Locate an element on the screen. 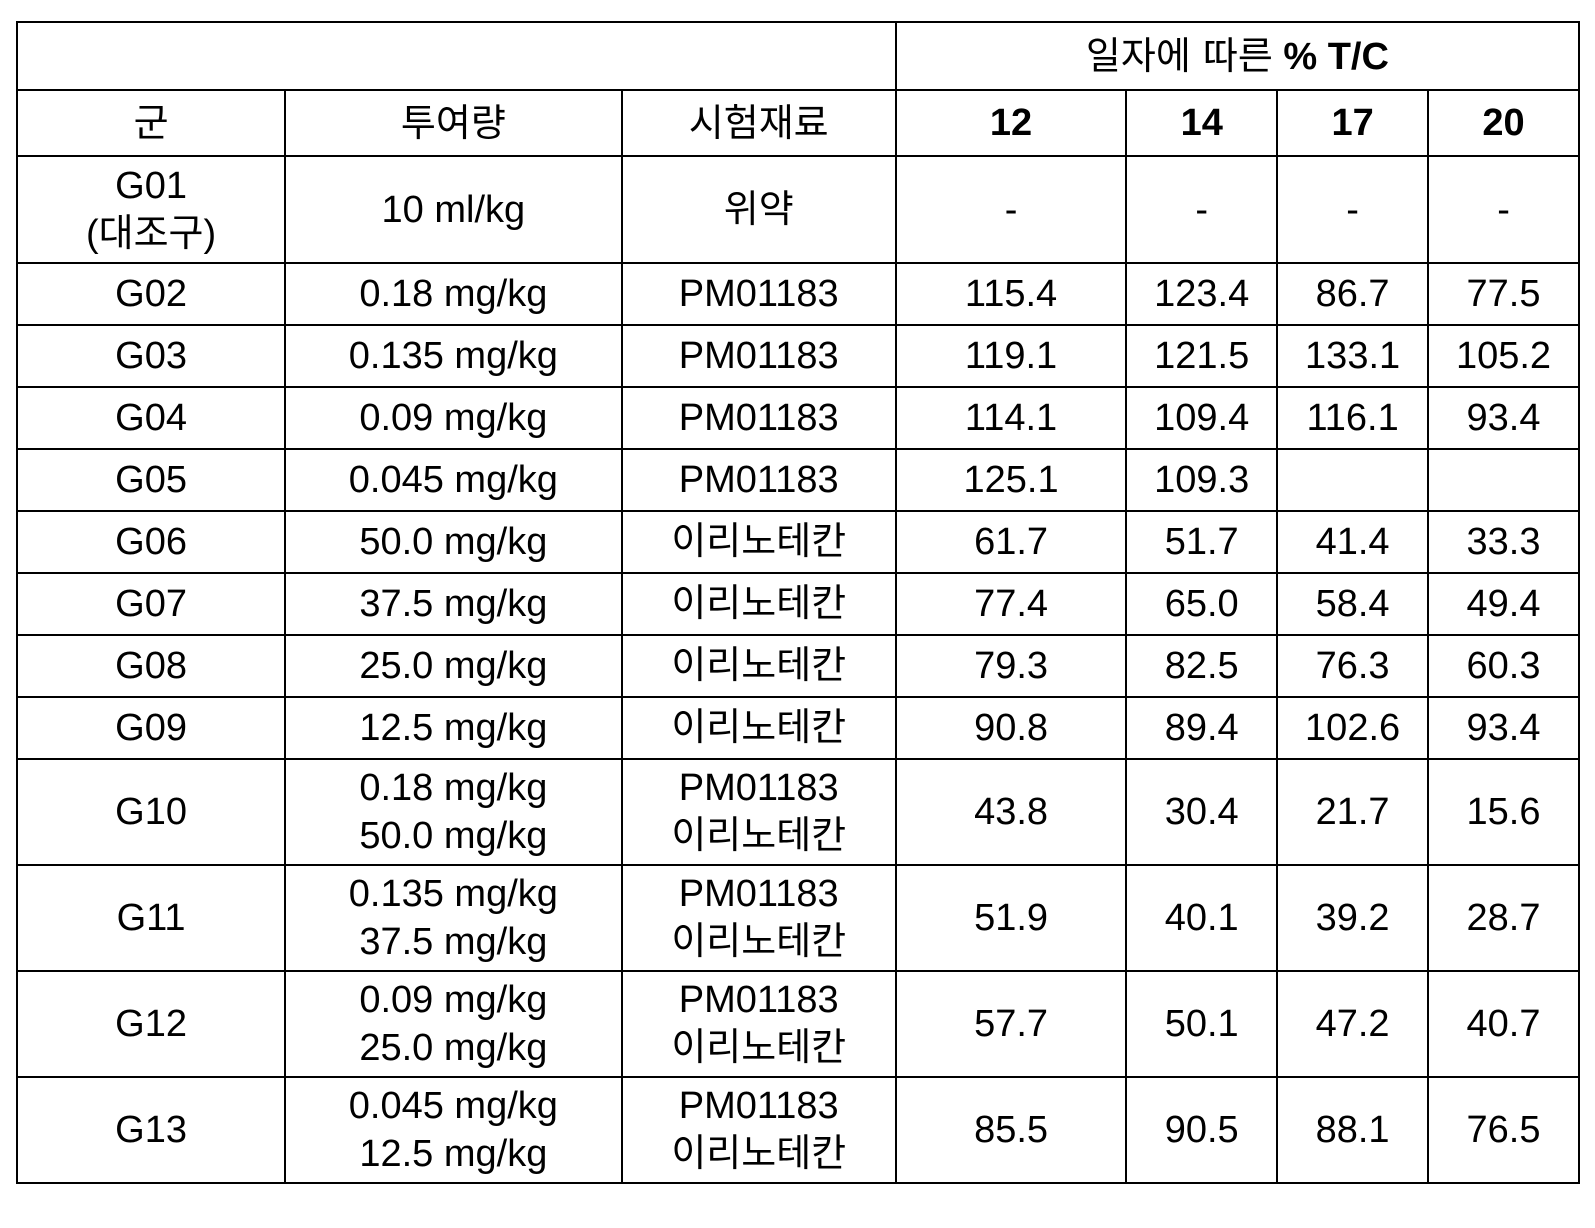 This screenshot has height=1228, width=1595. dose-cell: 12.5 mg/kg is located at coordinates (453, 728).